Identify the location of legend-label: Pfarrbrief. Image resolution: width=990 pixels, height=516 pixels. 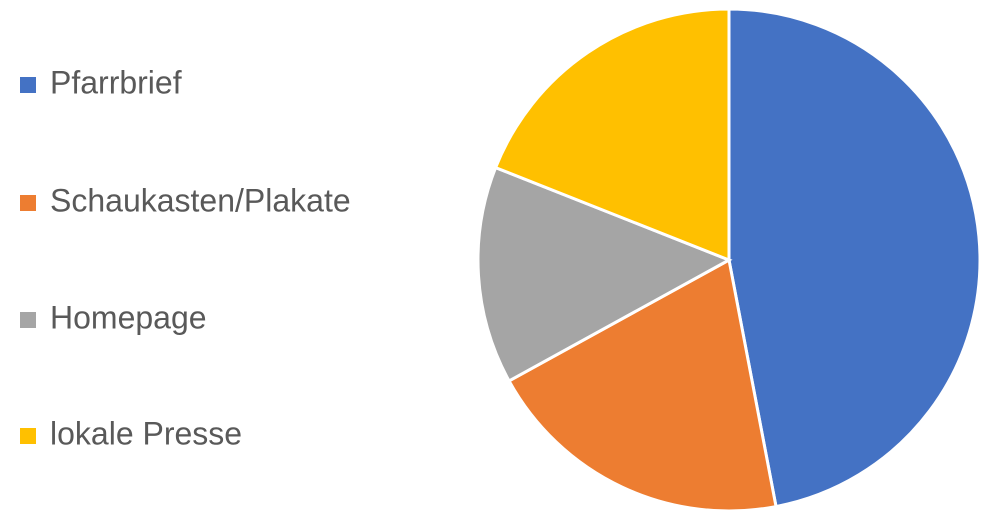
(116, 82).